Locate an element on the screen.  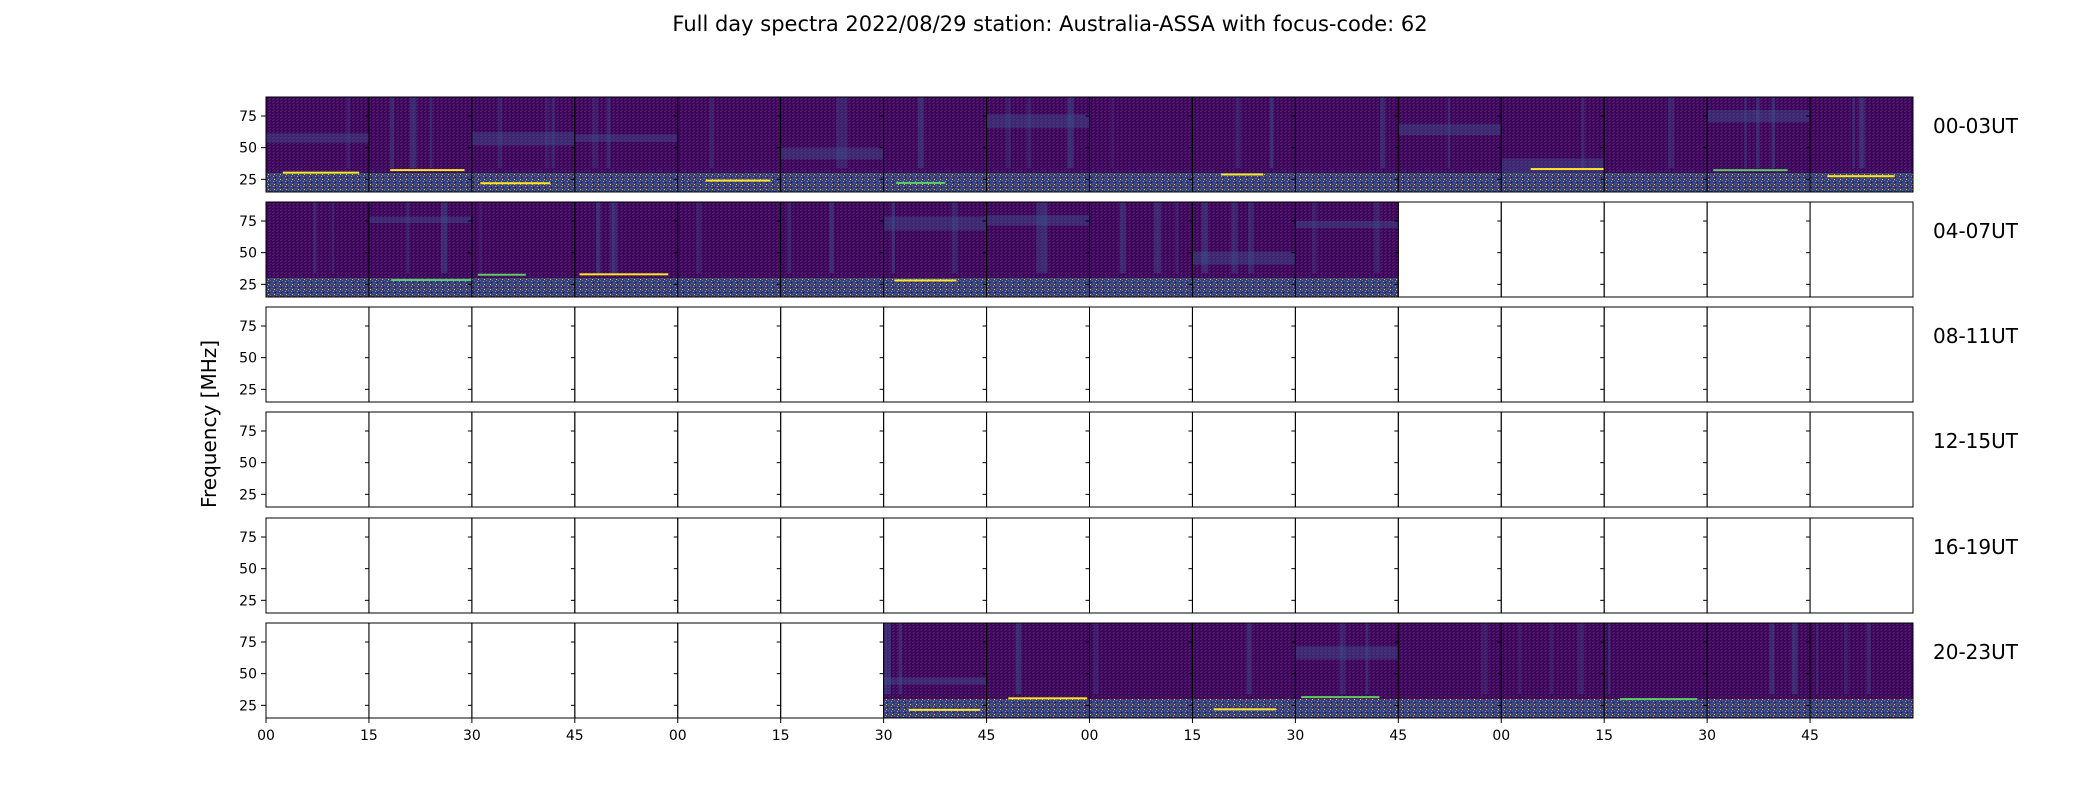
y-tick-label: 75 is located at coordinates (248, 432).